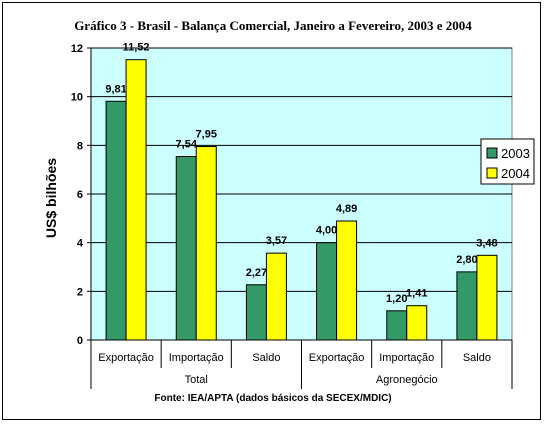 The height and width of the screenshot is (424, 545). What do you see at coordinates (416, 294) in the screenshot?
I see `data-label: 1,41` at bounding box center [416, 294].